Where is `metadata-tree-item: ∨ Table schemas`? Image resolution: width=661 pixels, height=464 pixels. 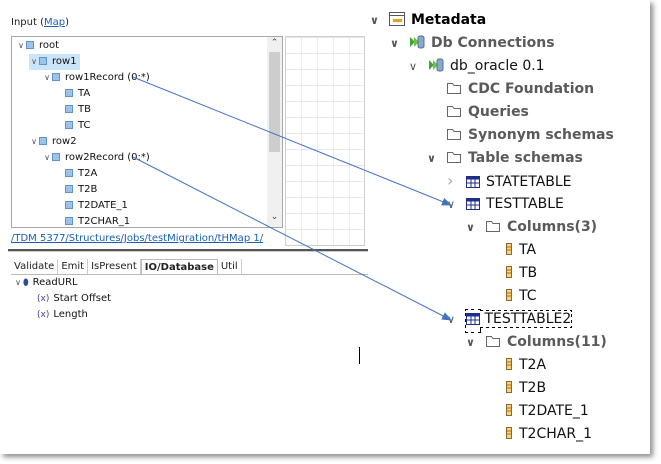
metadata-tree-item: ∨ Table schemas is located at coordinates (505, 158).